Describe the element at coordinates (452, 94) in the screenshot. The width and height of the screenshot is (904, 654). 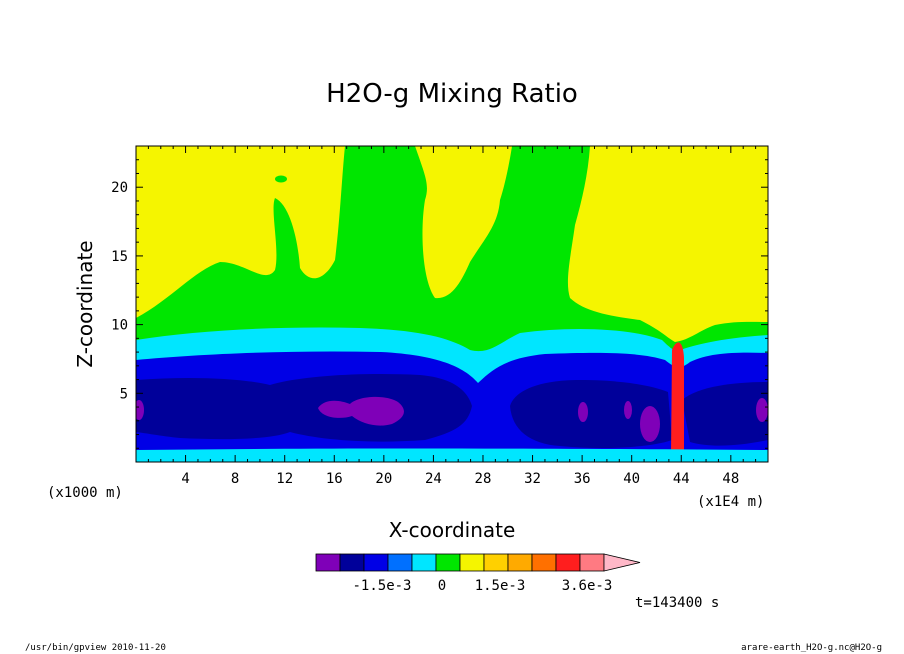
I see `chart-title: H2O-g Mixing Ratio` at that location.